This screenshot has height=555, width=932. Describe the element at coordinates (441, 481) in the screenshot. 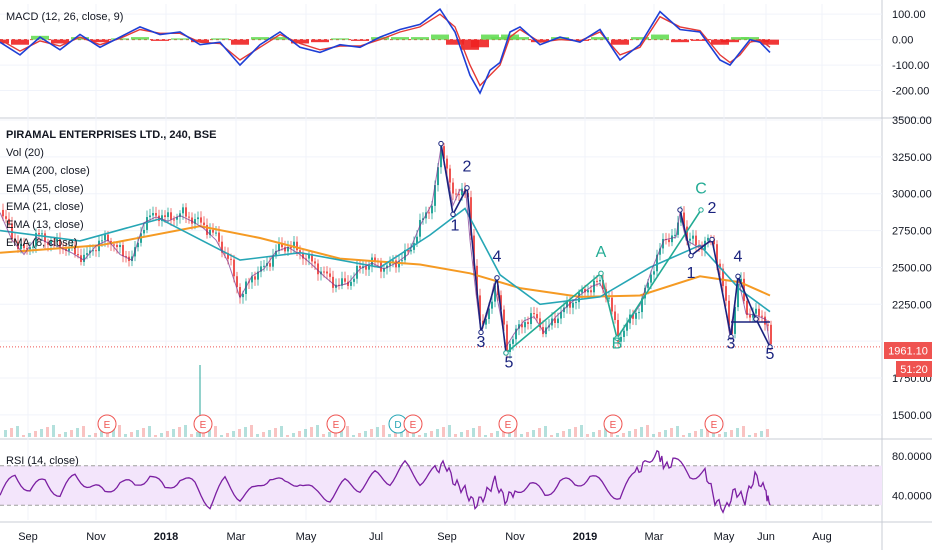

I see `rsi-pane` at that location.